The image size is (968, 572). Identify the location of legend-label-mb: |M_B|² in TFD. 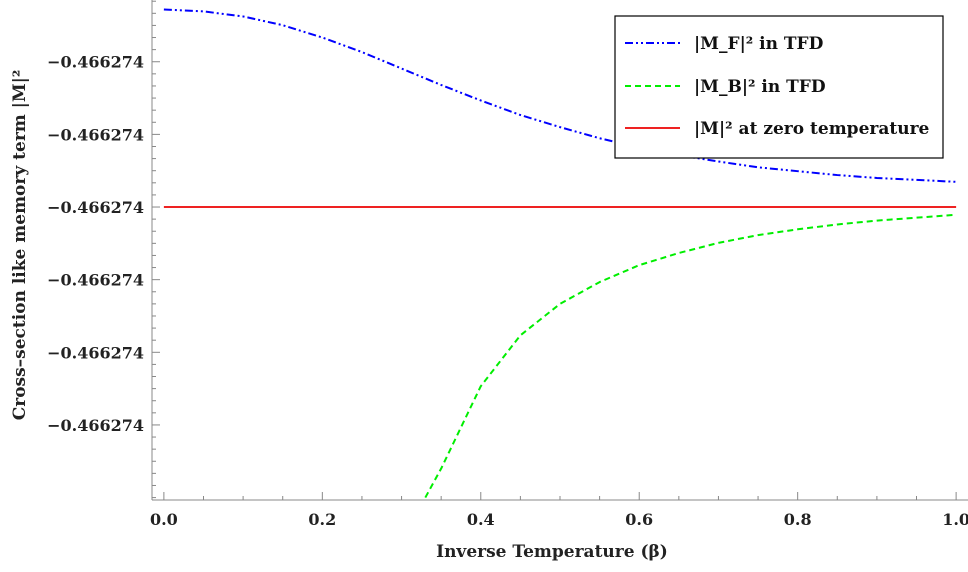
(760, 87).